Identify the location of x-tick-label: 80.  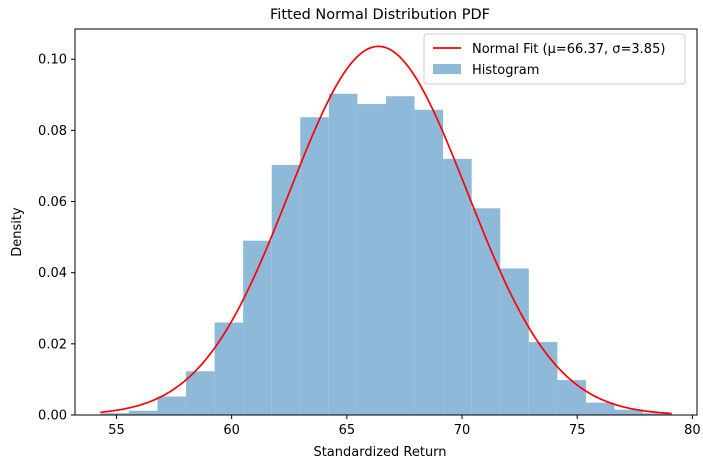
(692, 430).